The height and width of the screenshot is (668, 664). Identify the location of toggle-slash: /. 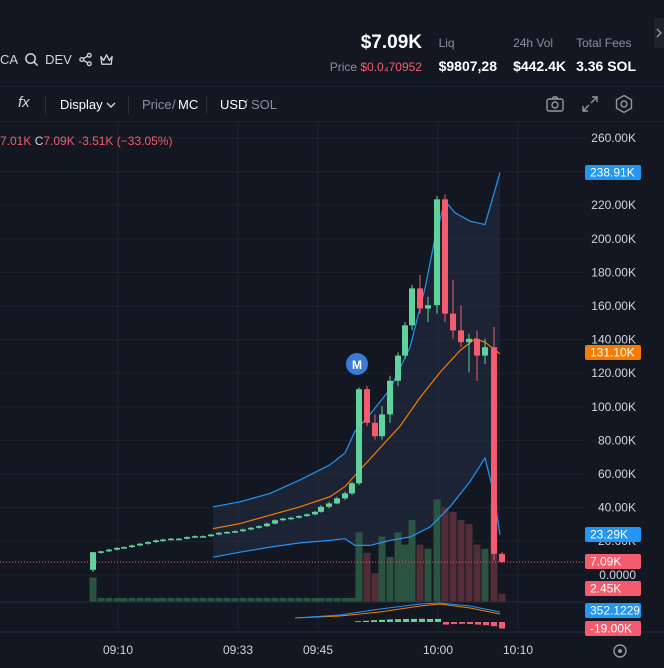
(174, 104).